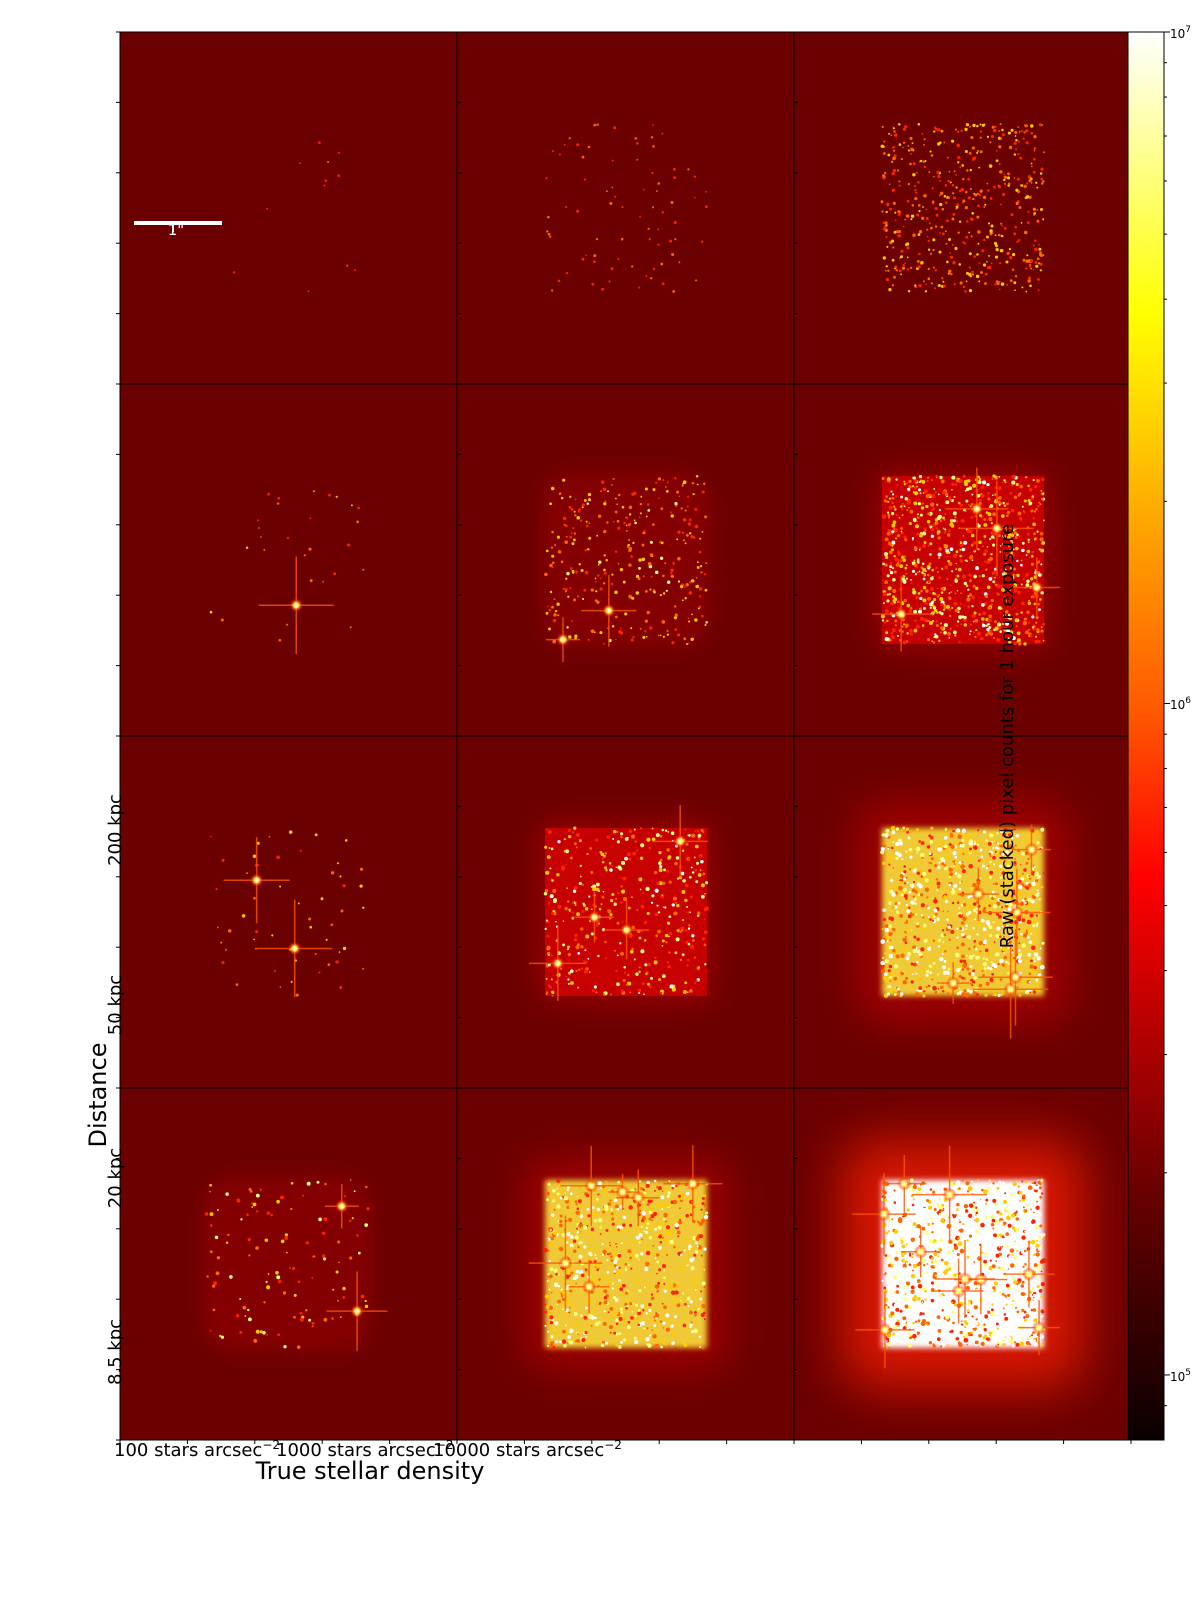  What do you see at coordinates (625, 1265) in the screenshot?
I see `image-panel` at bounding box center [625, 1265].